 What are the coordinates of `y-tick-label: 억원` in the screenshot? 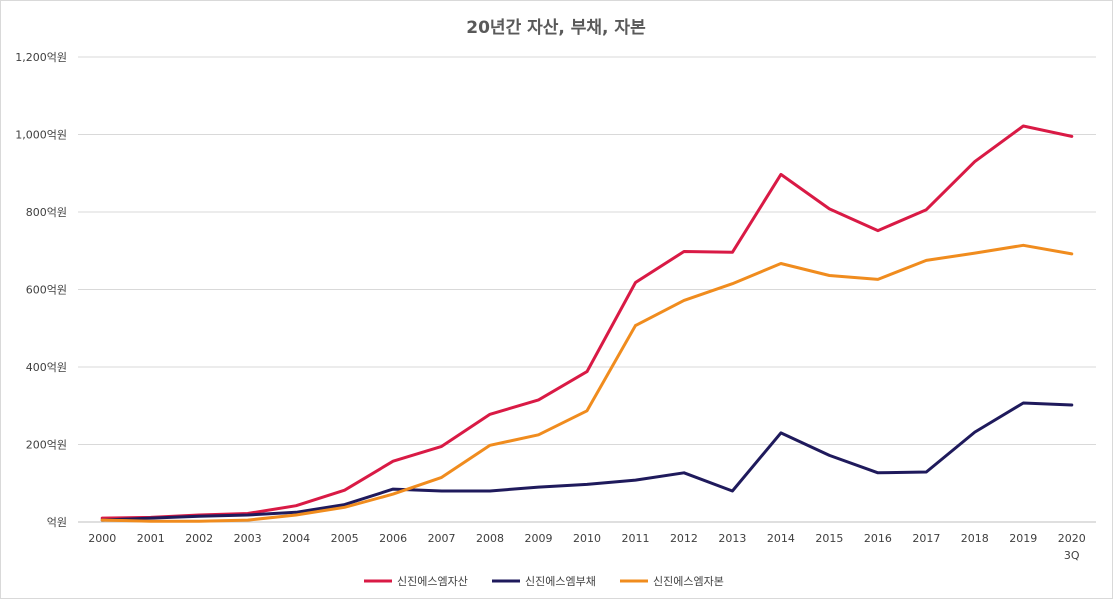 It's located at (57, 522).